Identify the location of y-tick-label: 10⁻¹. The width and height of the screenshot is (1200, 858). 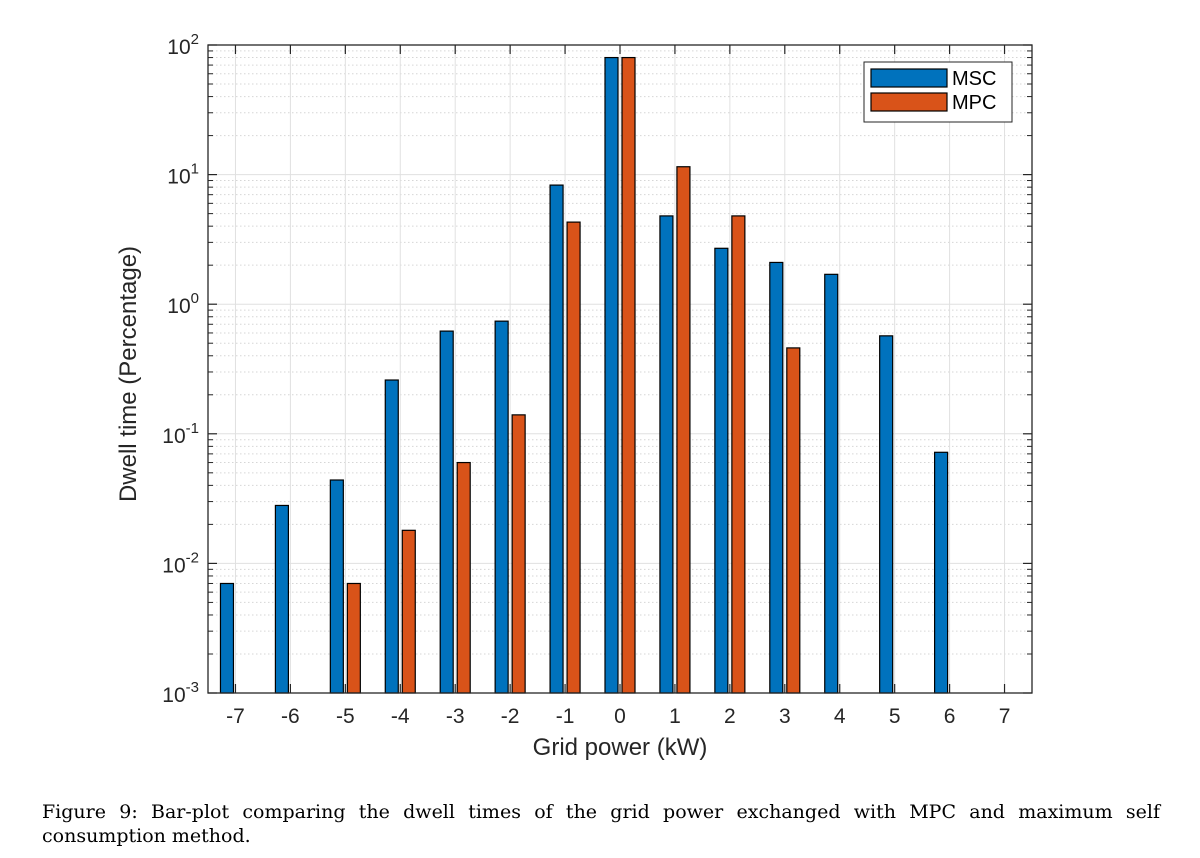
(180, 434).